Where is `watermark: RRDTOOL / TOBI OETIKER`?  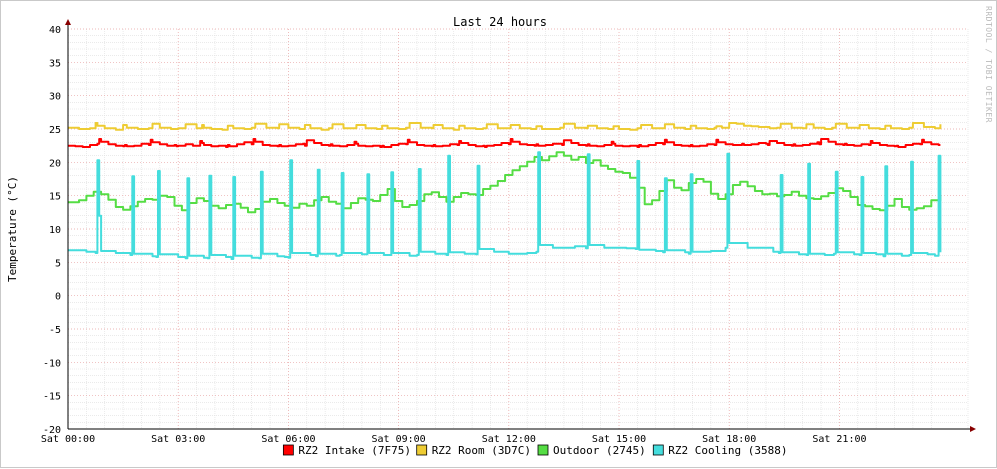
watermark: RRDTOOL / TOBI OETIKER is located at coordinates (988, 64).